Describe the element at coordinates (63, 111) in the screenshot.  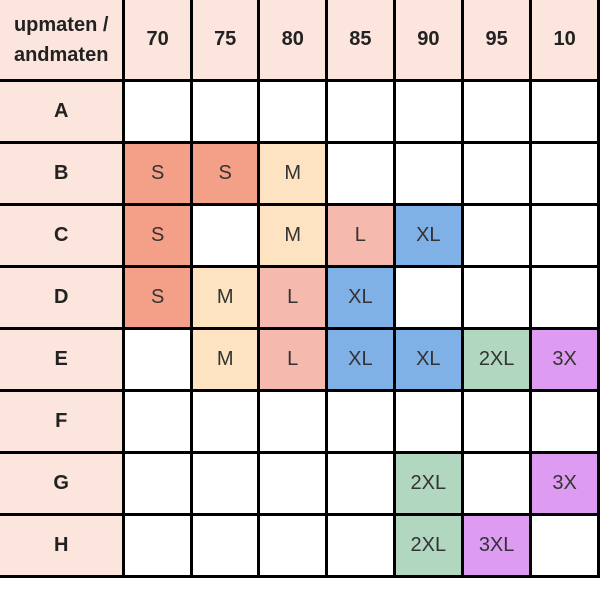
I see `row-header: A` at that location.